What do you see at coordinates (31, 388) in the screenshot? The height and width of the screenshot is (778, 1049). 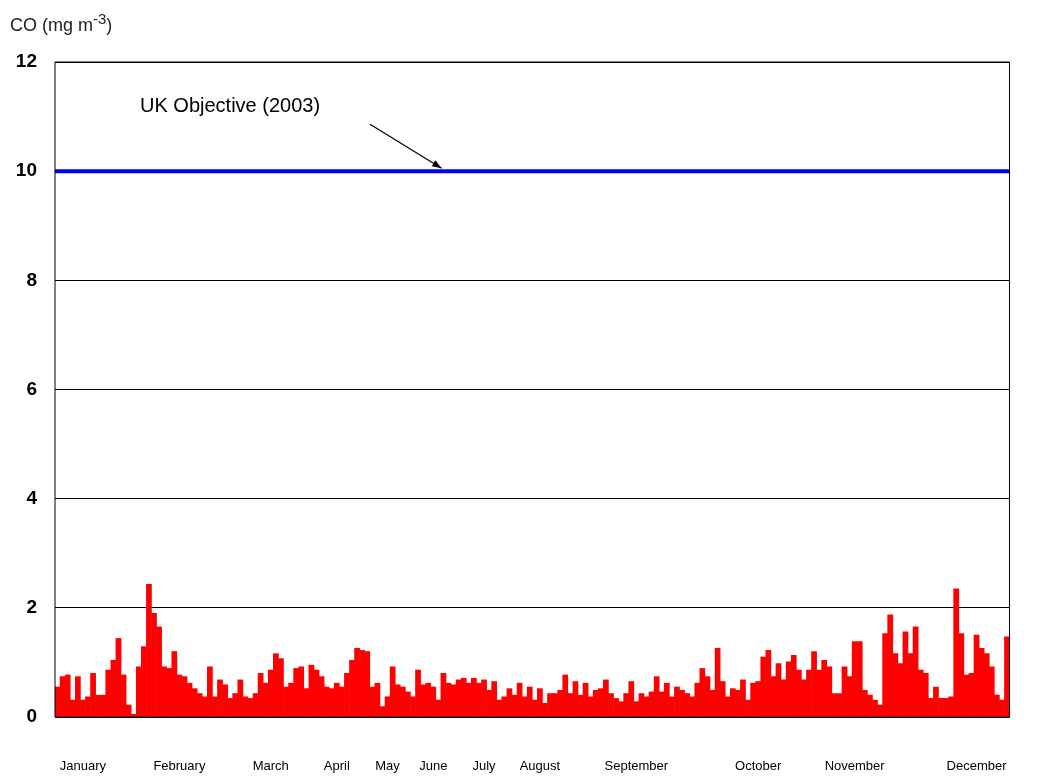 I see `y-tick-label: 6` at bounding box center [31, 388].